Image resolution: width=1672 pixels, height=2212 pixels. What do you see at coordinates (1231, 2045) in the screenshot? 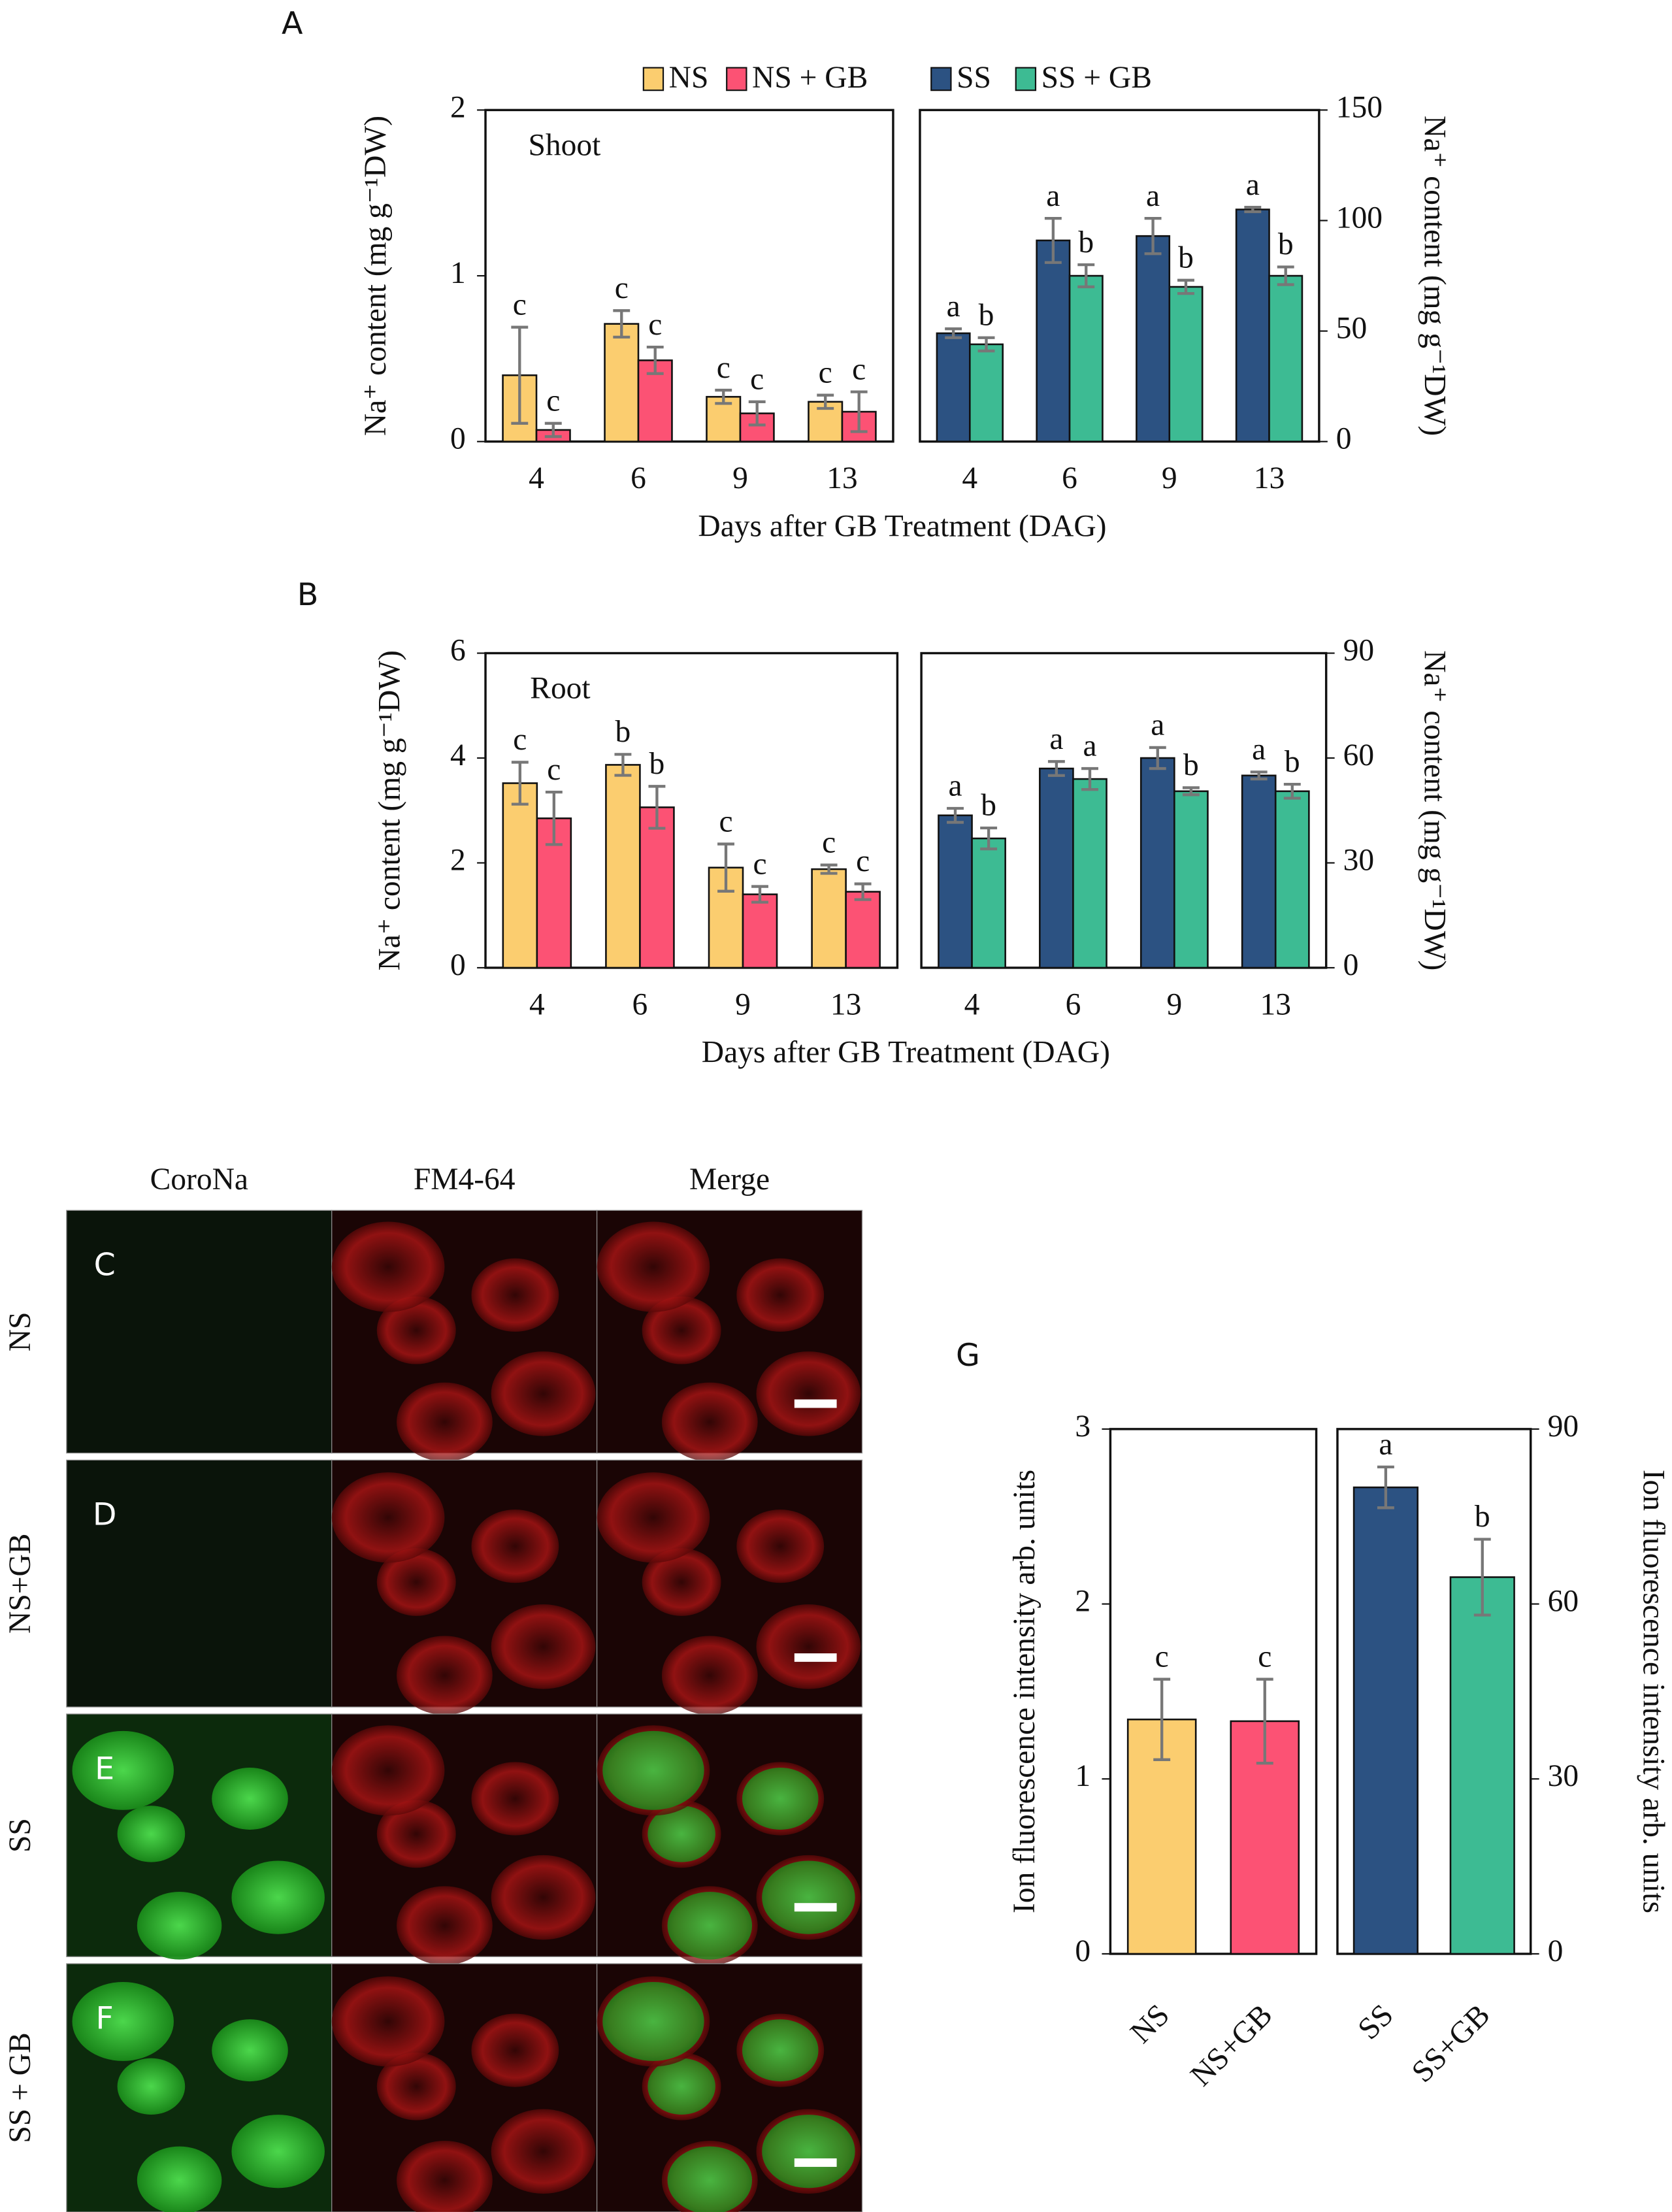
I see `x-tick-label: NS+GB` at bounding box center [1231, 2045].